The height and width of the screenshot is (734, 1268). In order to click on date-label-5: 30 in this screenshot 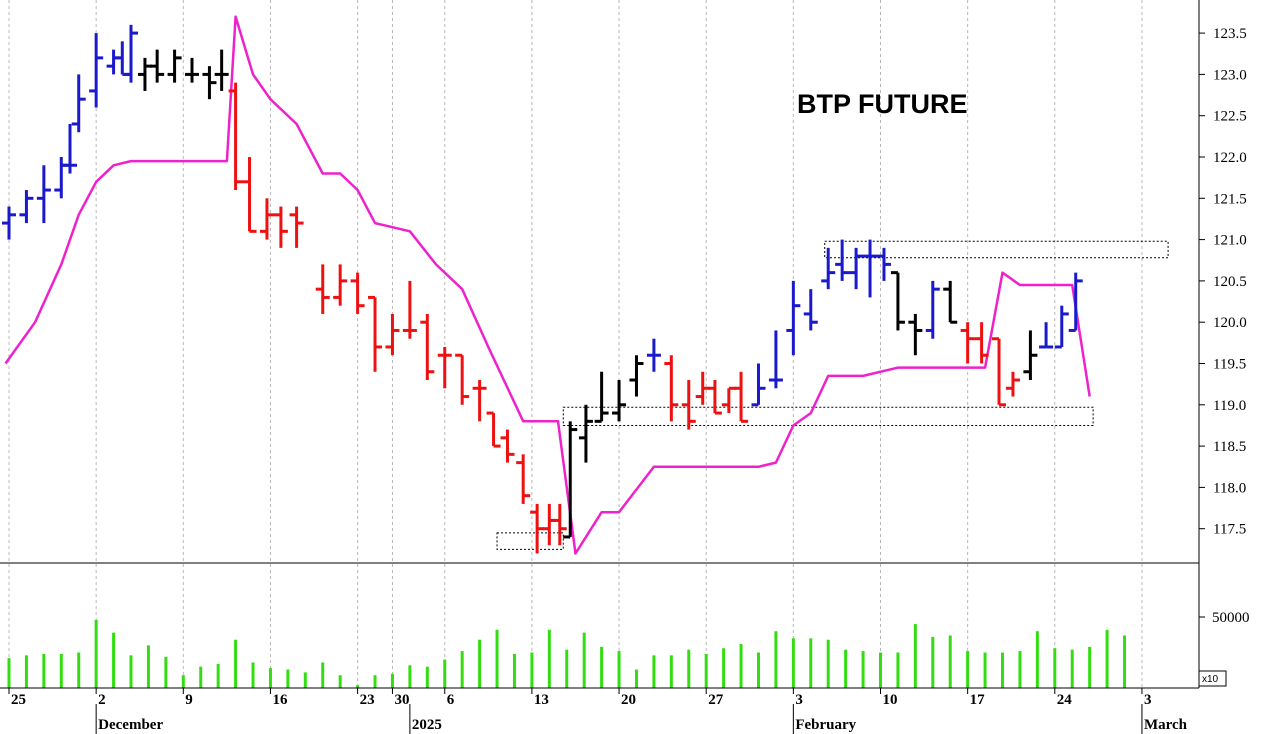, I will do `click(401, 700)`.